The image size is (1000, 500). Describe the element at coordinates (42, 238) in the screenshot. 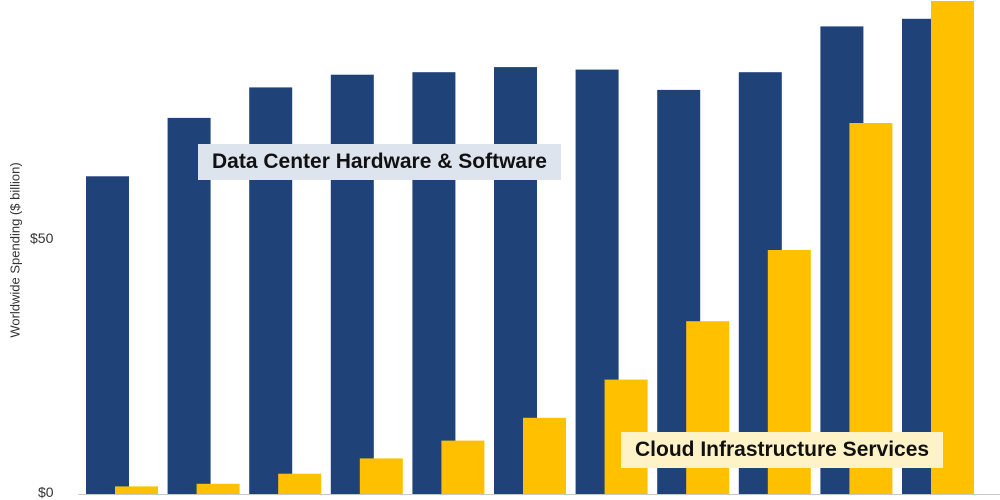

I see `y-tick-label-50: $50` at that location.